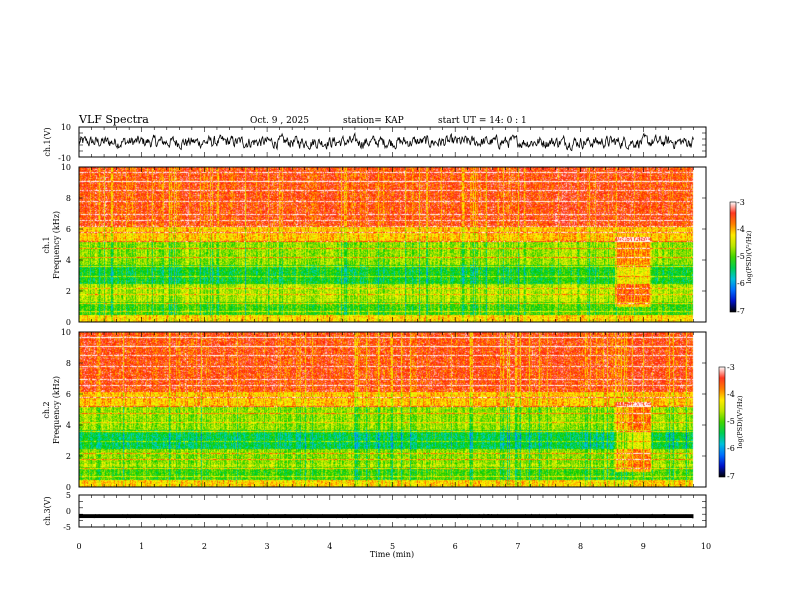 The image size is (792, 612). What do you see at coordinates (68, 198) in the screenshot?
I see `ch1-freq-tick-label: 8` at bounding box center [68, 198].